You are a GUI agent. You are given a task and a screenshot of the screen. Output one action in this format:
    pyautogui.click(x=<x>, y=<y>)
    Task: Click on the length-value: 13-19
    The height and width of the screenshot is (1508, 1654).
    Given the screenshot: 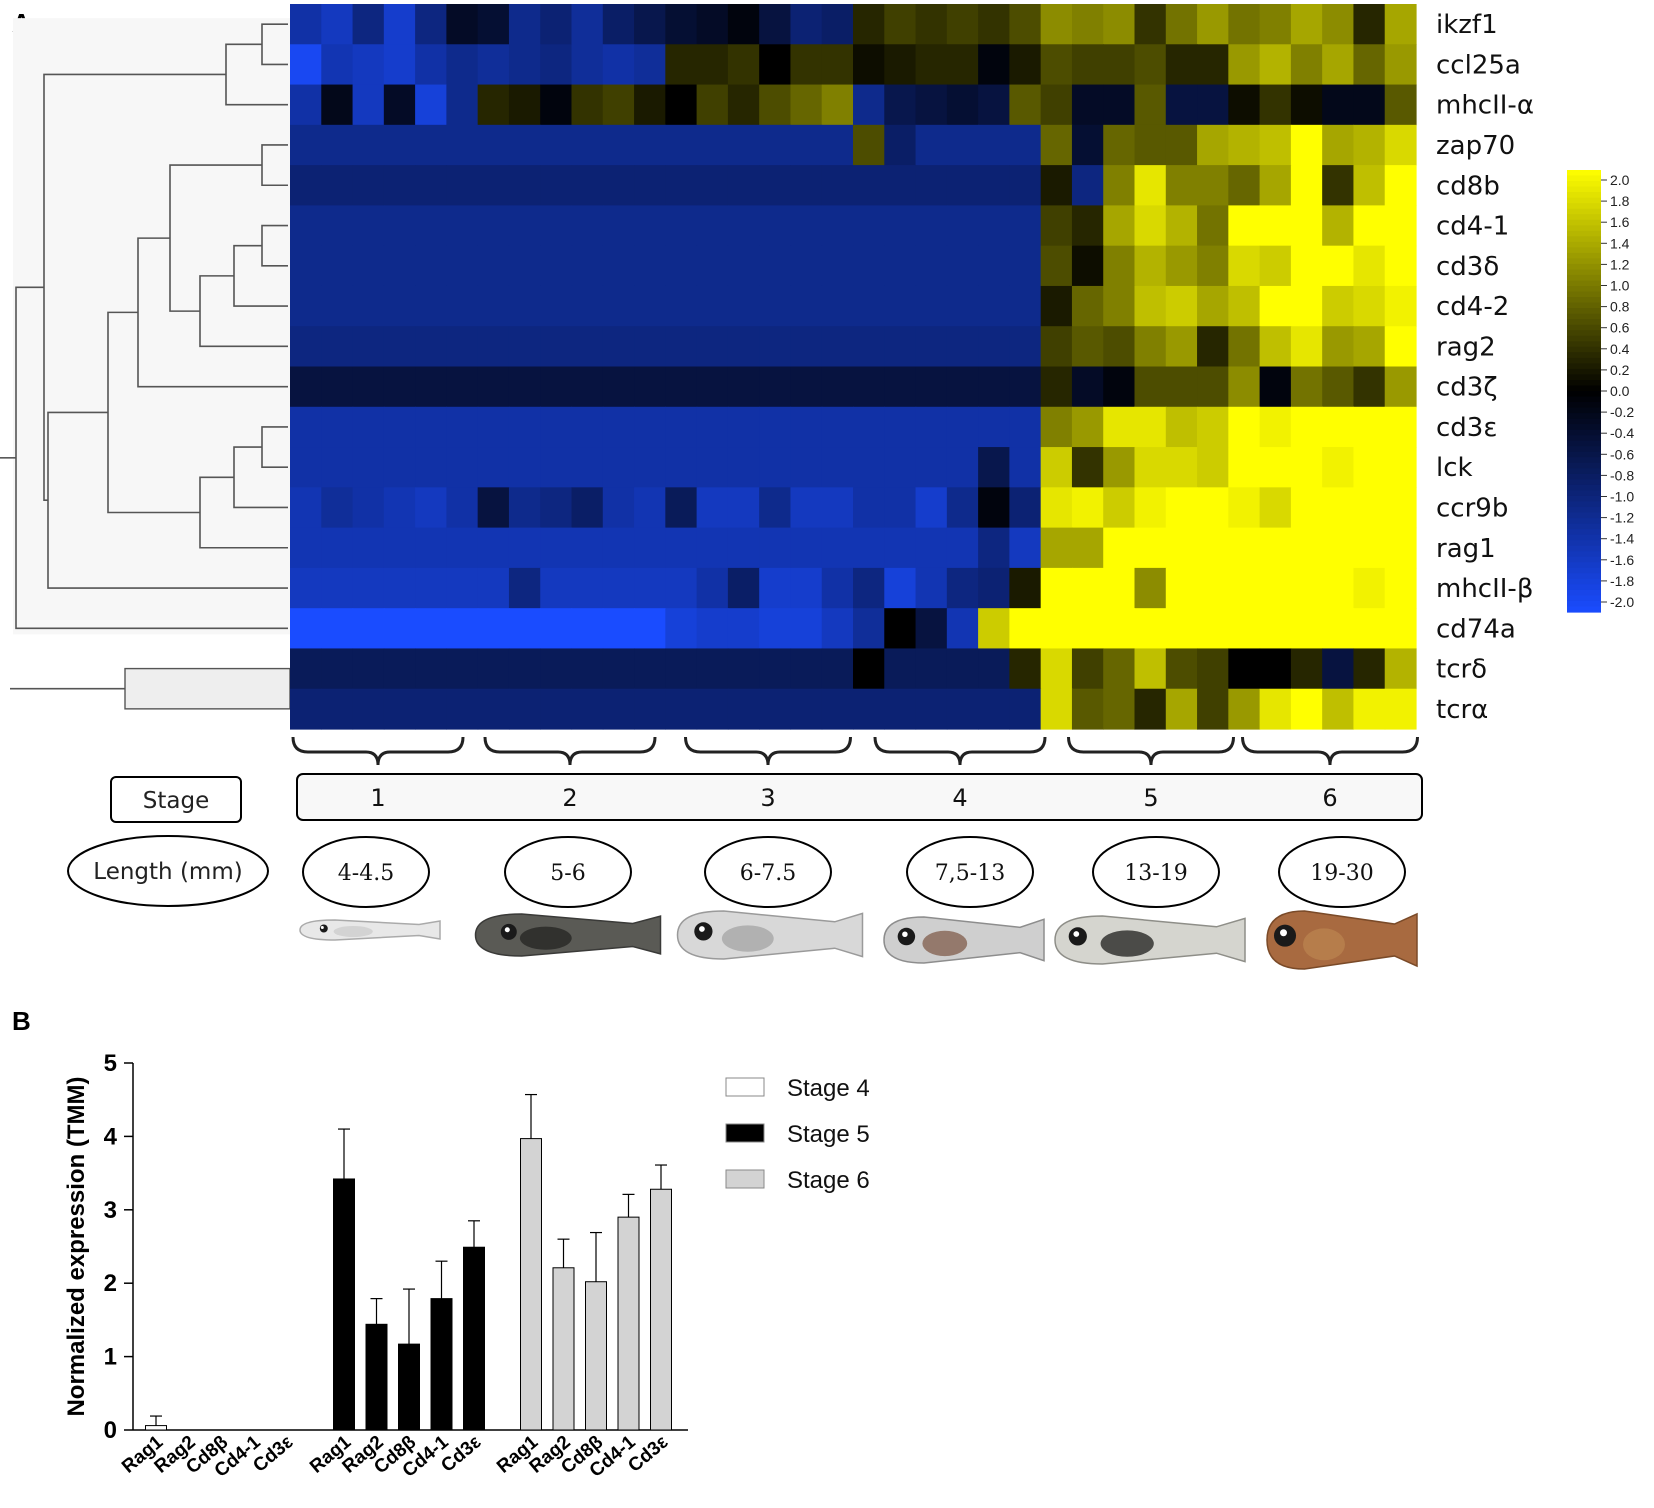 What is the action you would take?
    pyautogui.click(x=1155, y=873)
    